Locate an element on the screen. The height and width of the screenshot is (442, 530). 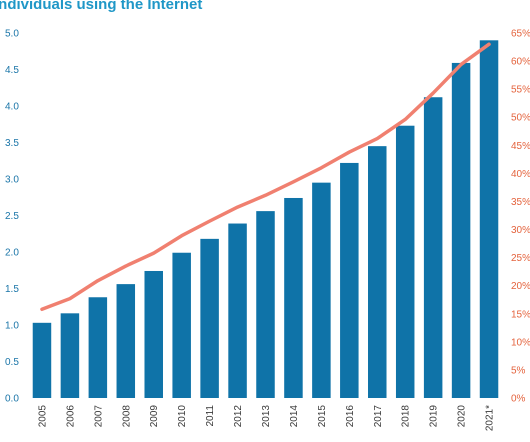
right-tick-label: 0% is located at coordinates (518, 399).